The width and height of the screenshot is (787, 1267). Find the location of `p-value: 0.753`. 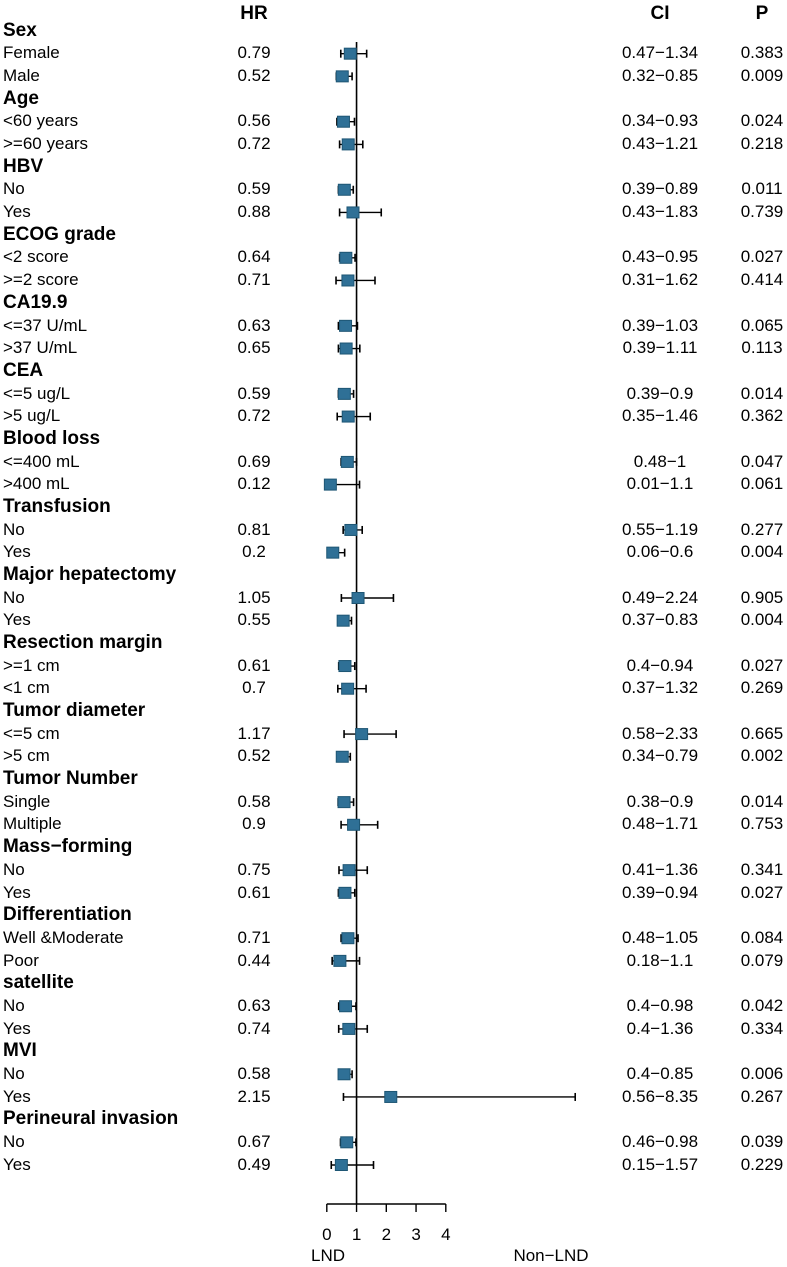

p-value: 0.753 is located at coordinates (762, 824).